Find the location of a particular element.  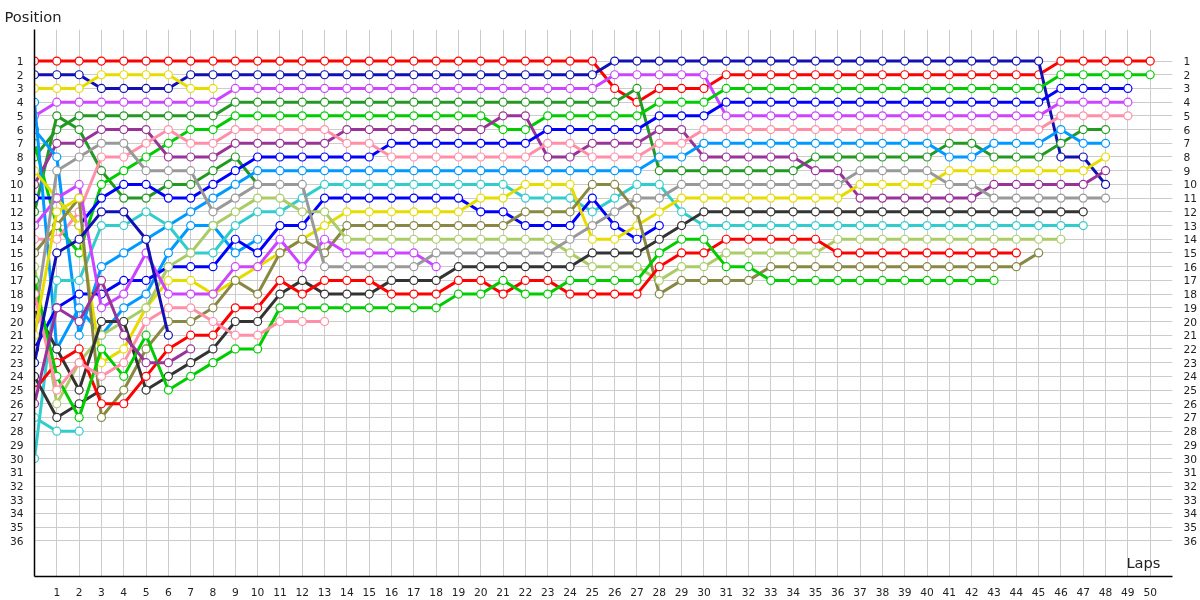

y-tick-label: 7 is located at coordinates (20, 144).